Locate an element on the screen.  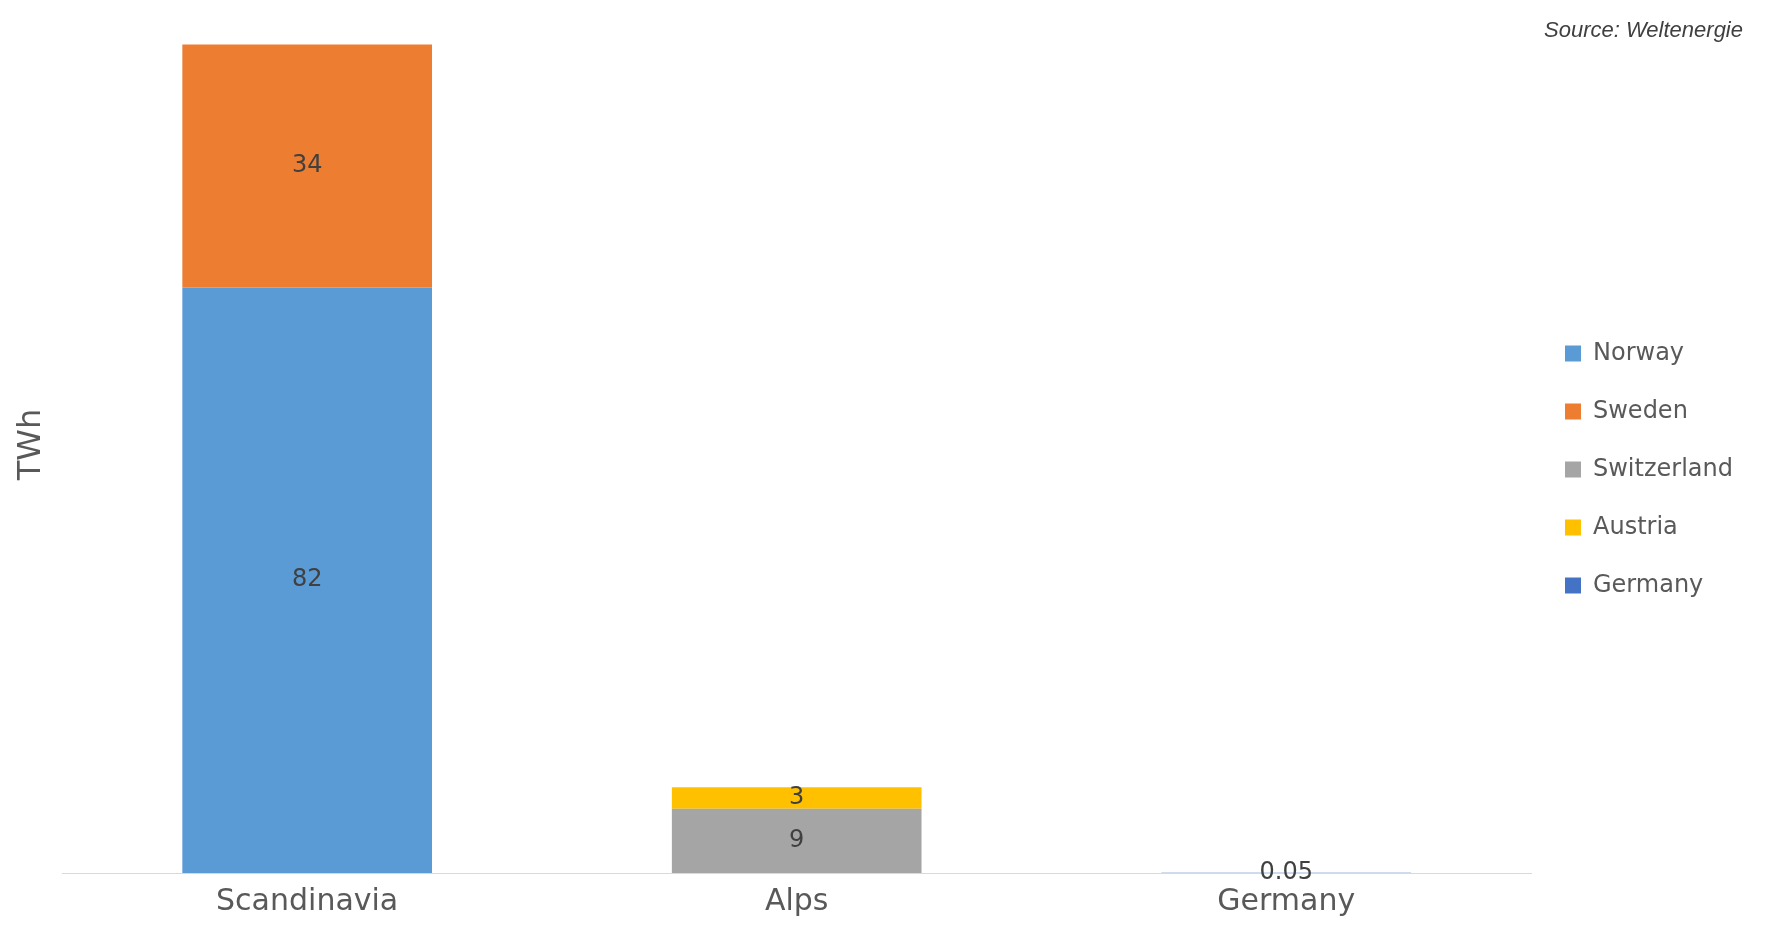
source-note: Source: Weltenergie is located at coordinates (1643, 30).